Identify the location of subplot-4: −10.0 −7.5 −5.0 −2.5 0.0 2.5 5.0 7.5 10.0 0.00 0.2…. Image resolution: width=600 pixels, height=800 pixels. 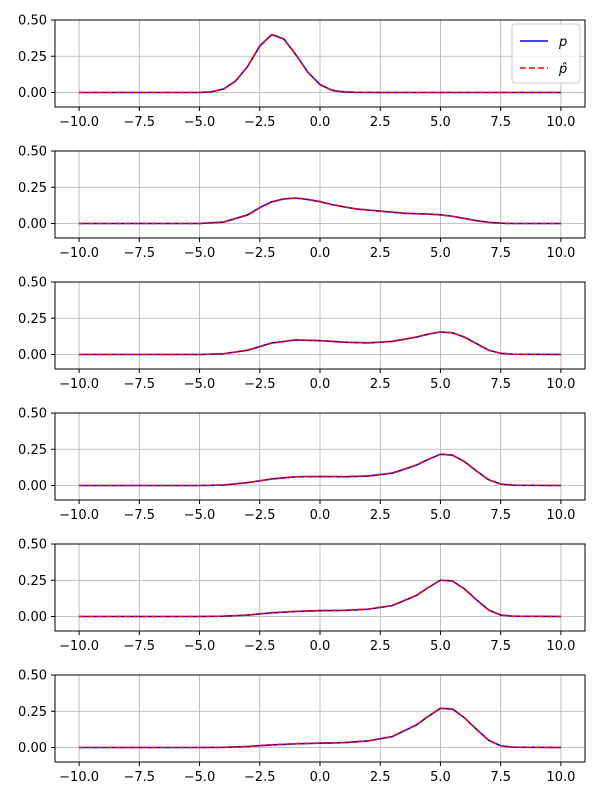
(302, 465).